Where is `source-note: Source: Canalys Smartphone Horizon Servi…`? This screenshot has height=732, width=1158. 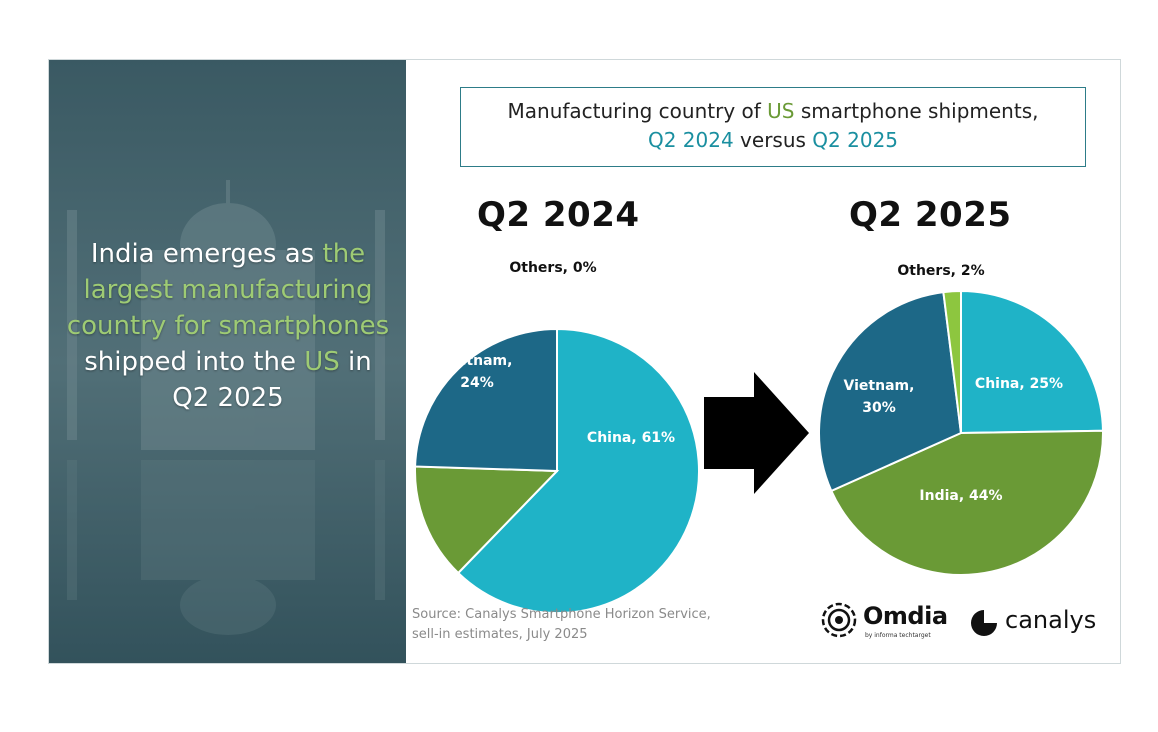
source-note: Source: Canalys Smartphone Horizon Servi… is located at coordinates (582, 625).